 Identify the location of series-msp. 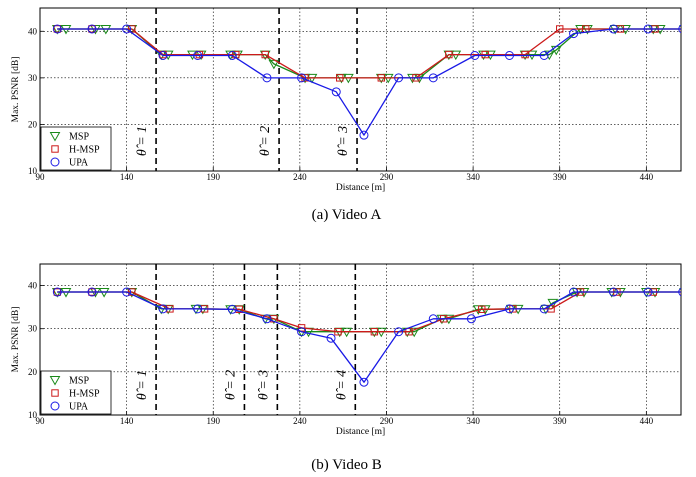
(366, 54).